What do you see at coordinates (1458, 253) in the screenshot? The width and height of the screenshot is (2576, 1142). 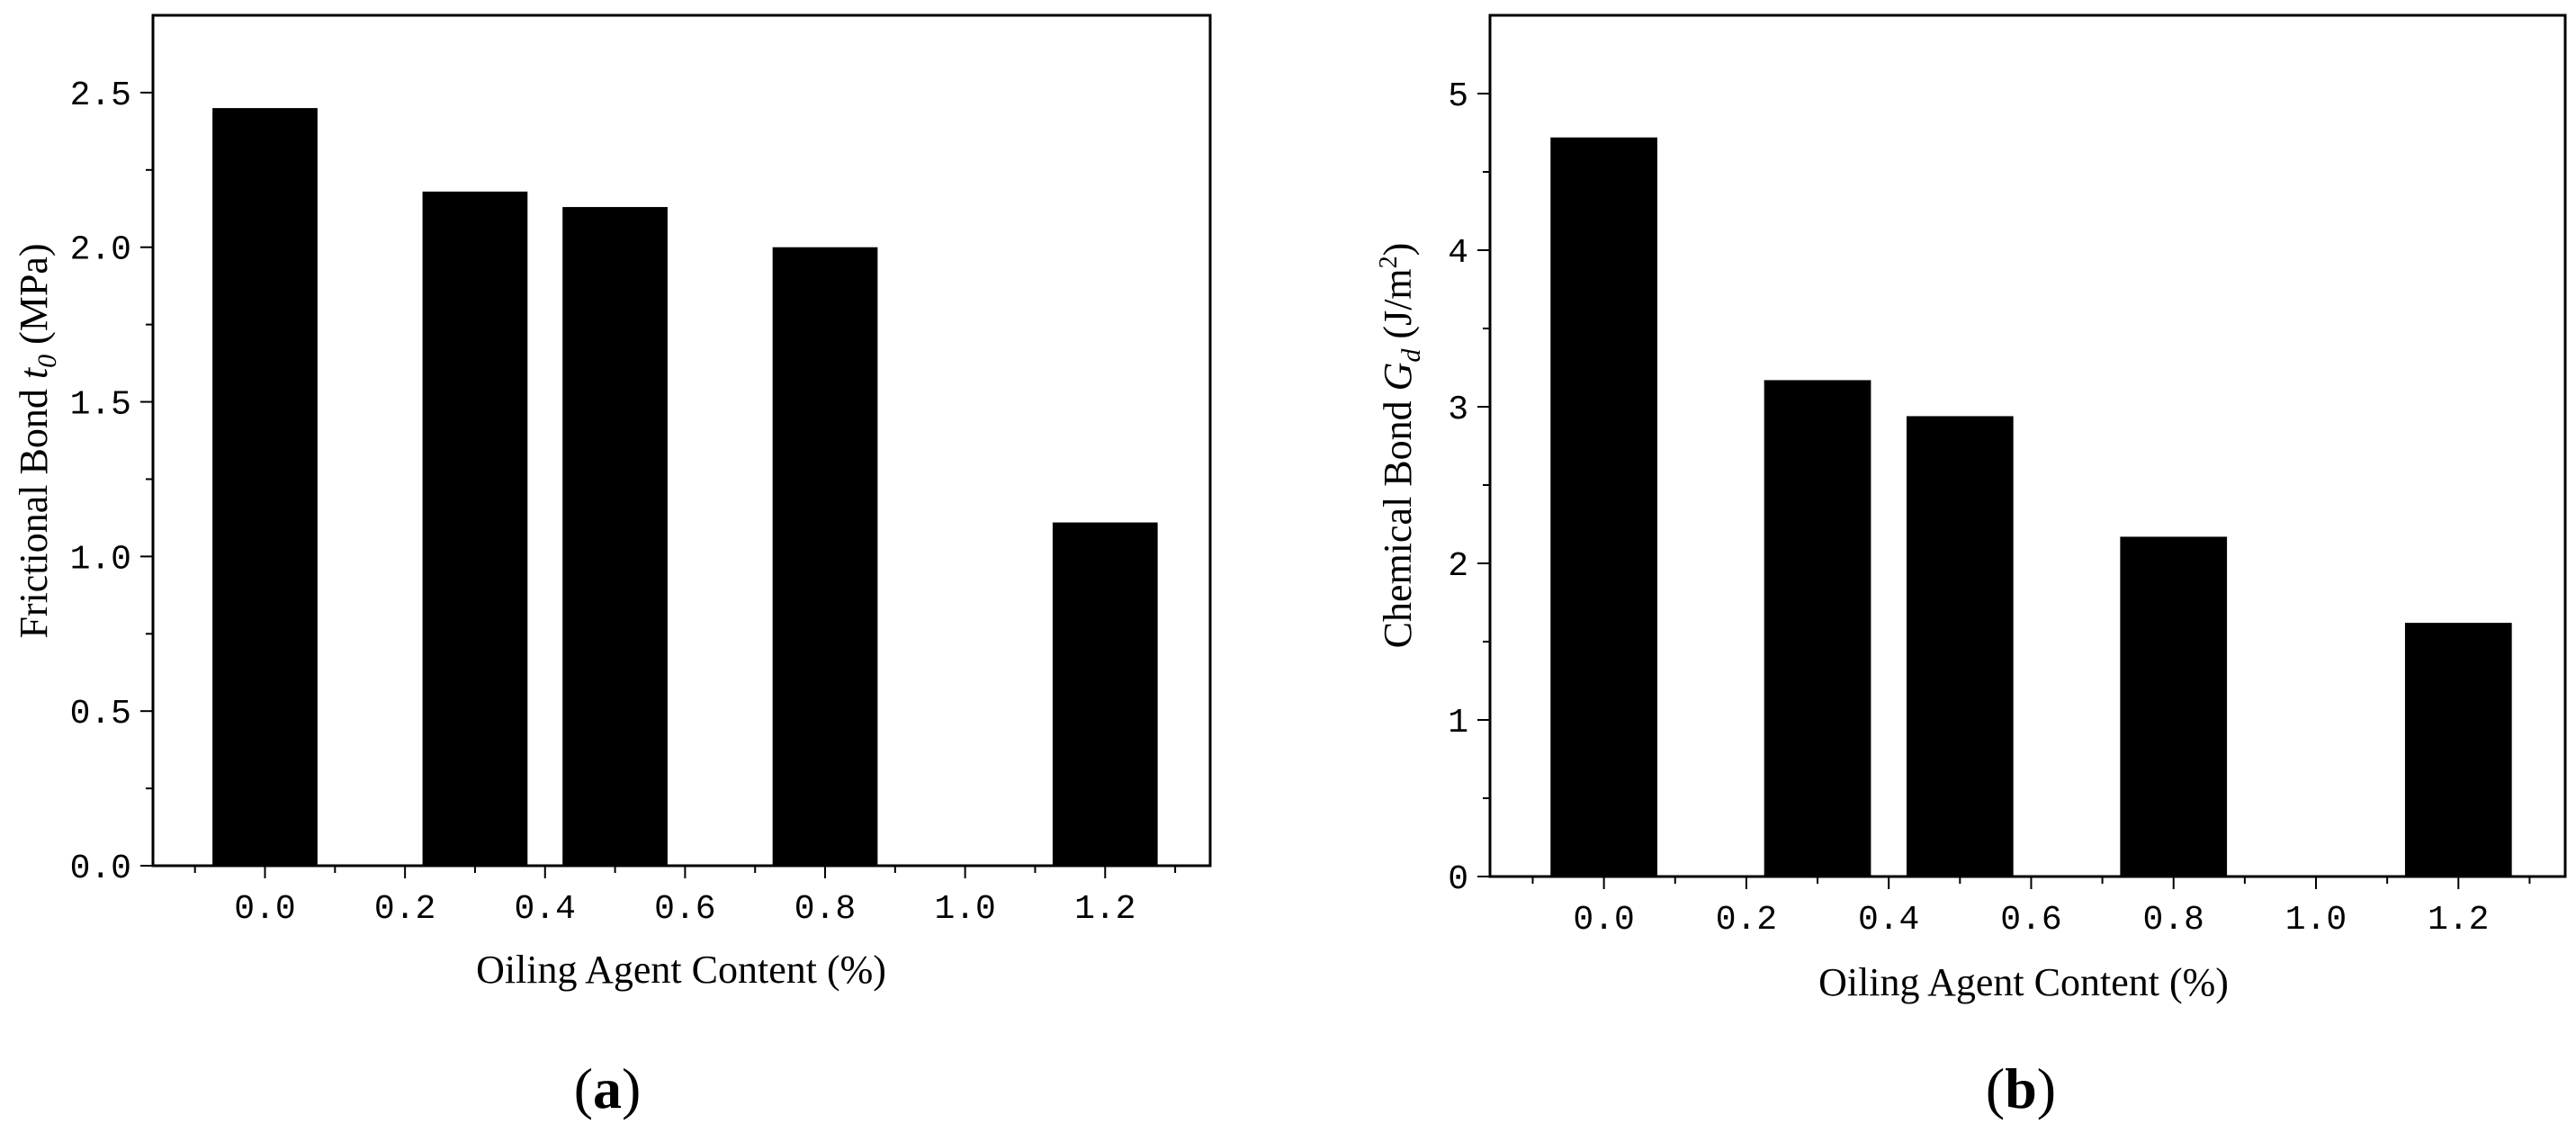 I see `y-tick-label: 4` at bounding box center [1458, 253].